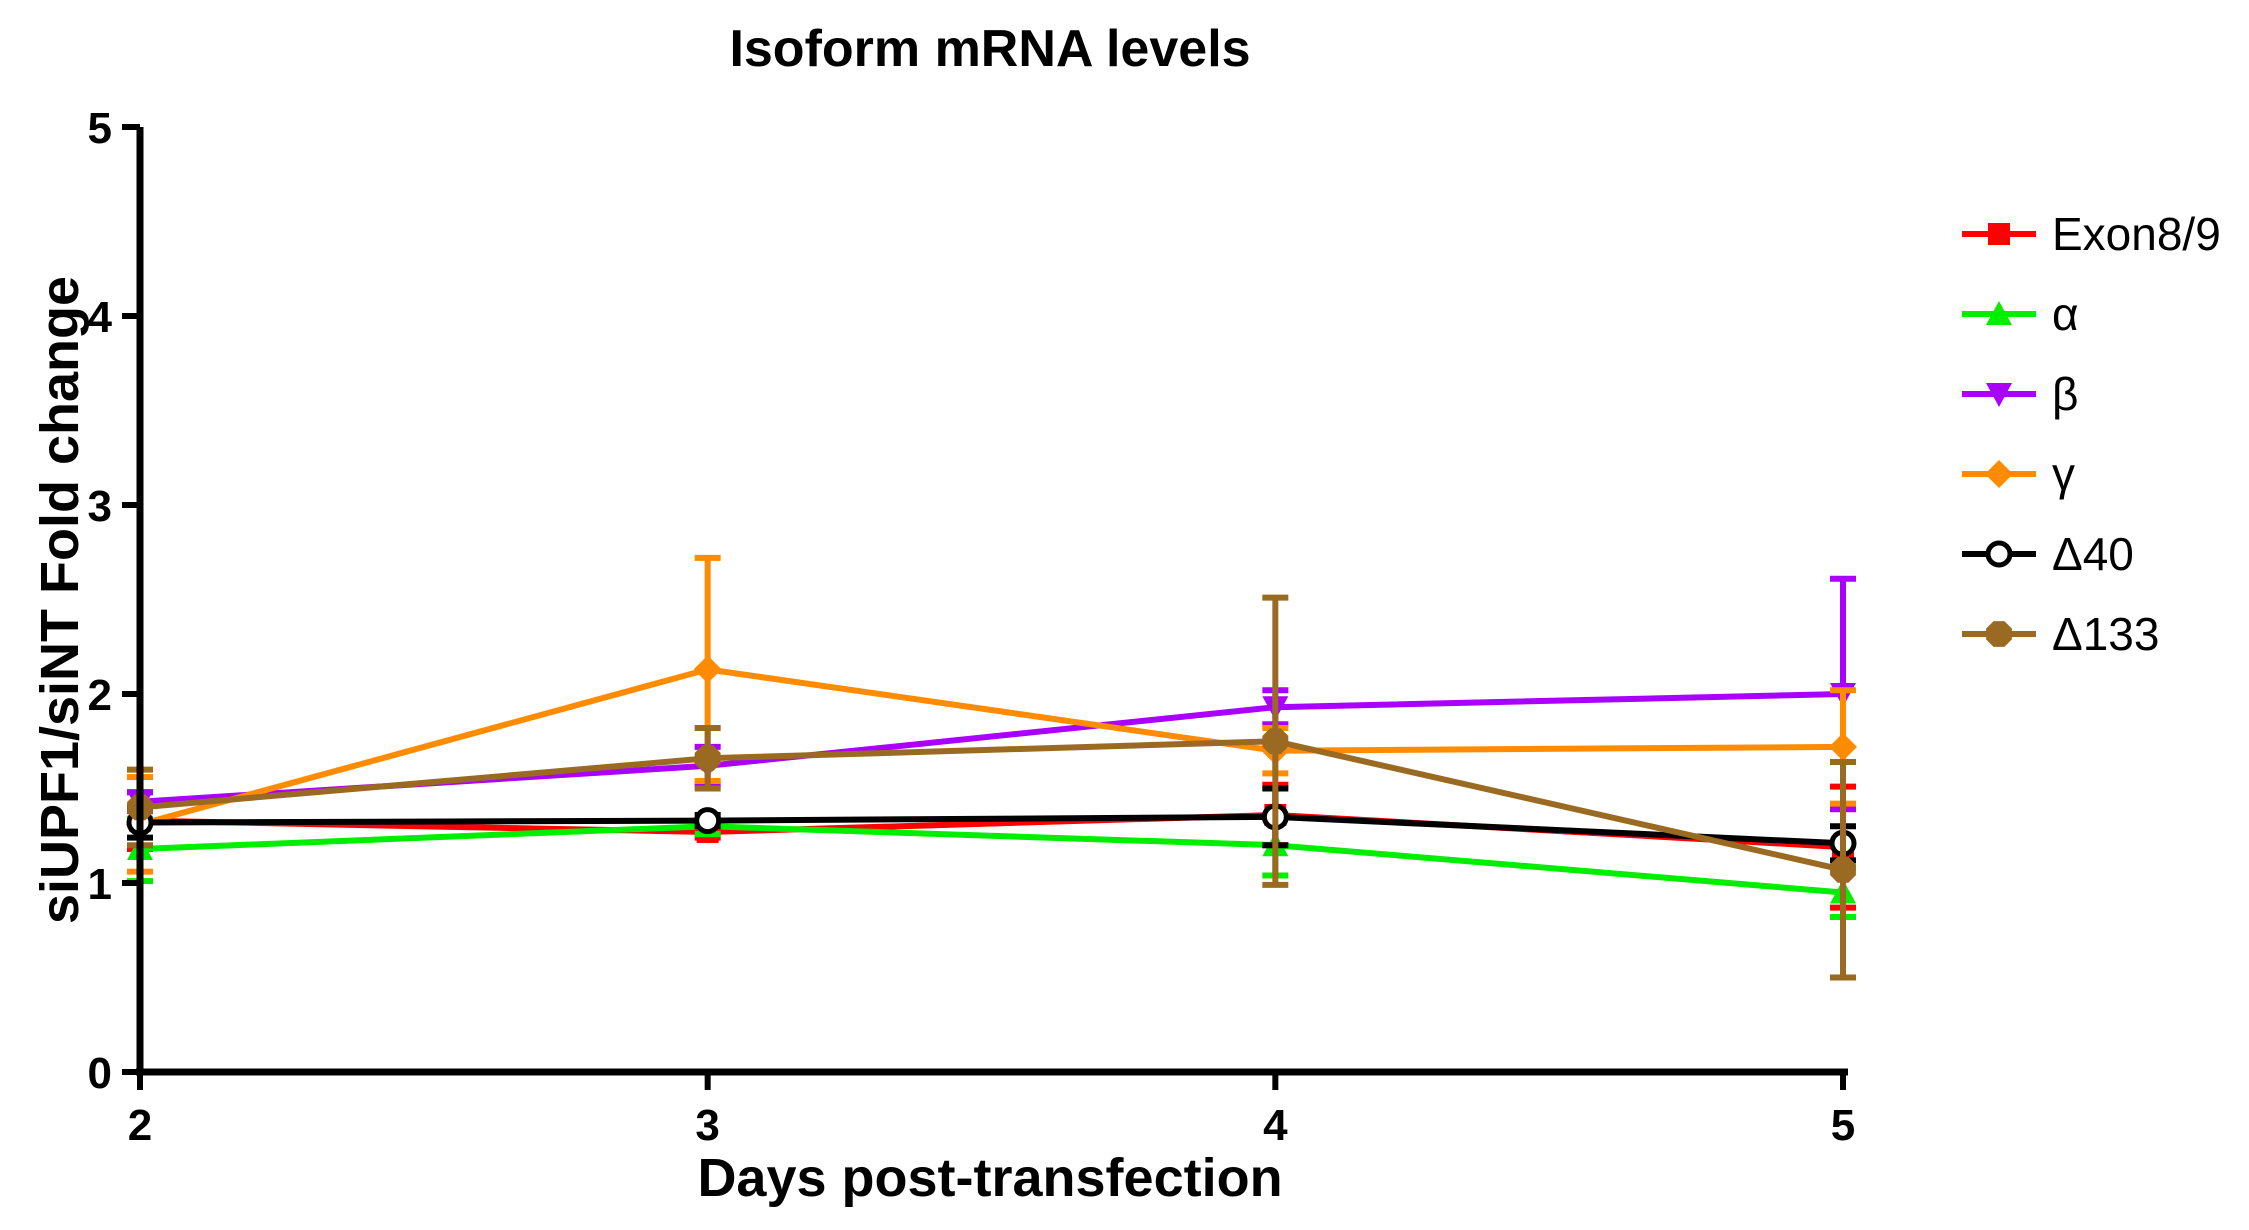  Describe the element at coordinates (100, 317) in the screenshot. I see `y-tick-label: 4` at that location.